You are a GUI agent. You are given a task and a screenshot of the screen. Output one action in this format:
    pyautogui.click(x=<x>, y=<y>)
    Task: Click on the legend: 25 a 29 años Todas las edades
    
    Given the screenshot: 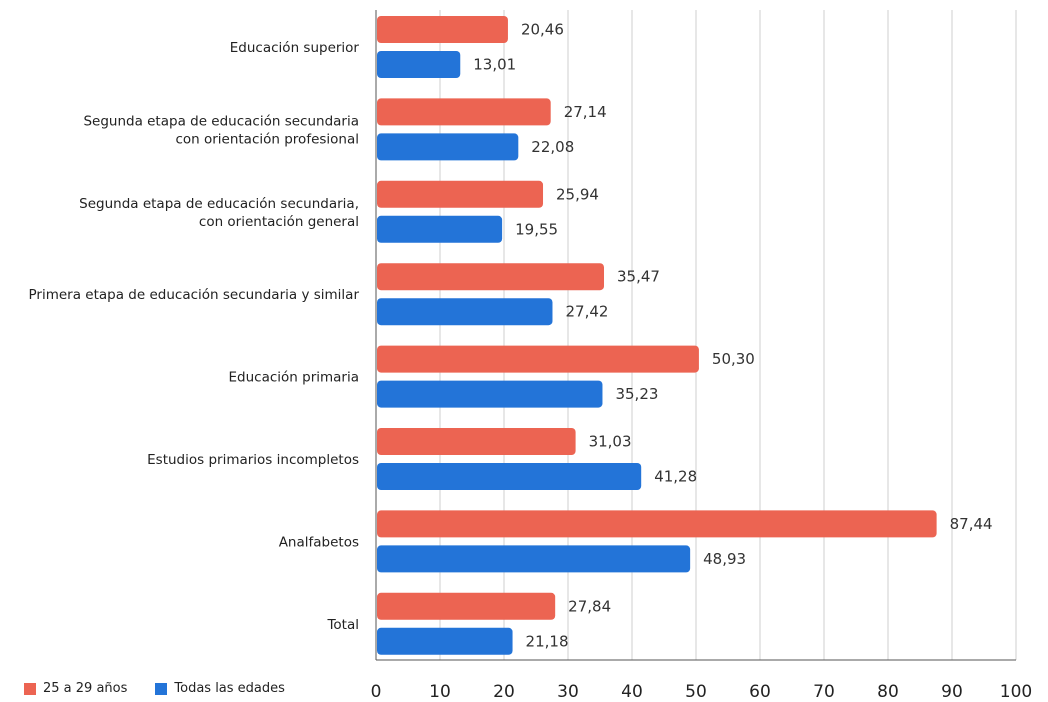 What is the action you would take?
    pyautogui.click(x=154, y=688)
    